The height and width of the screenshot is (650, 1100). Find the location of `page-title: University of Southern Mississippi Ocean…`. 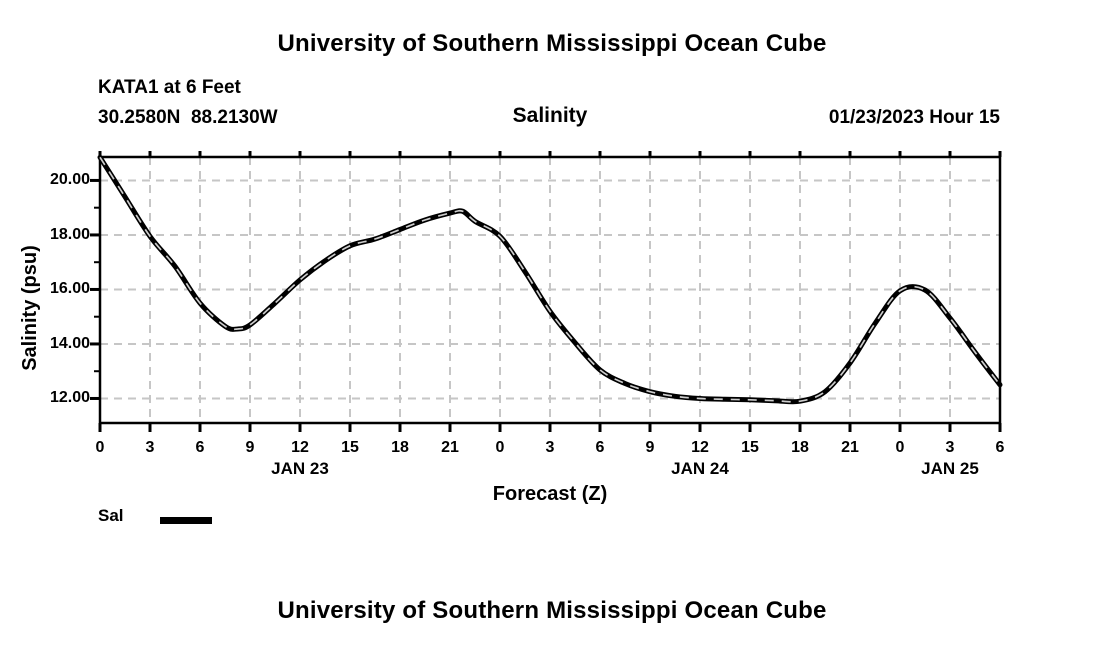

page-title: University of Southern Mississippi Ocean… is located at coordinates (552, 43).